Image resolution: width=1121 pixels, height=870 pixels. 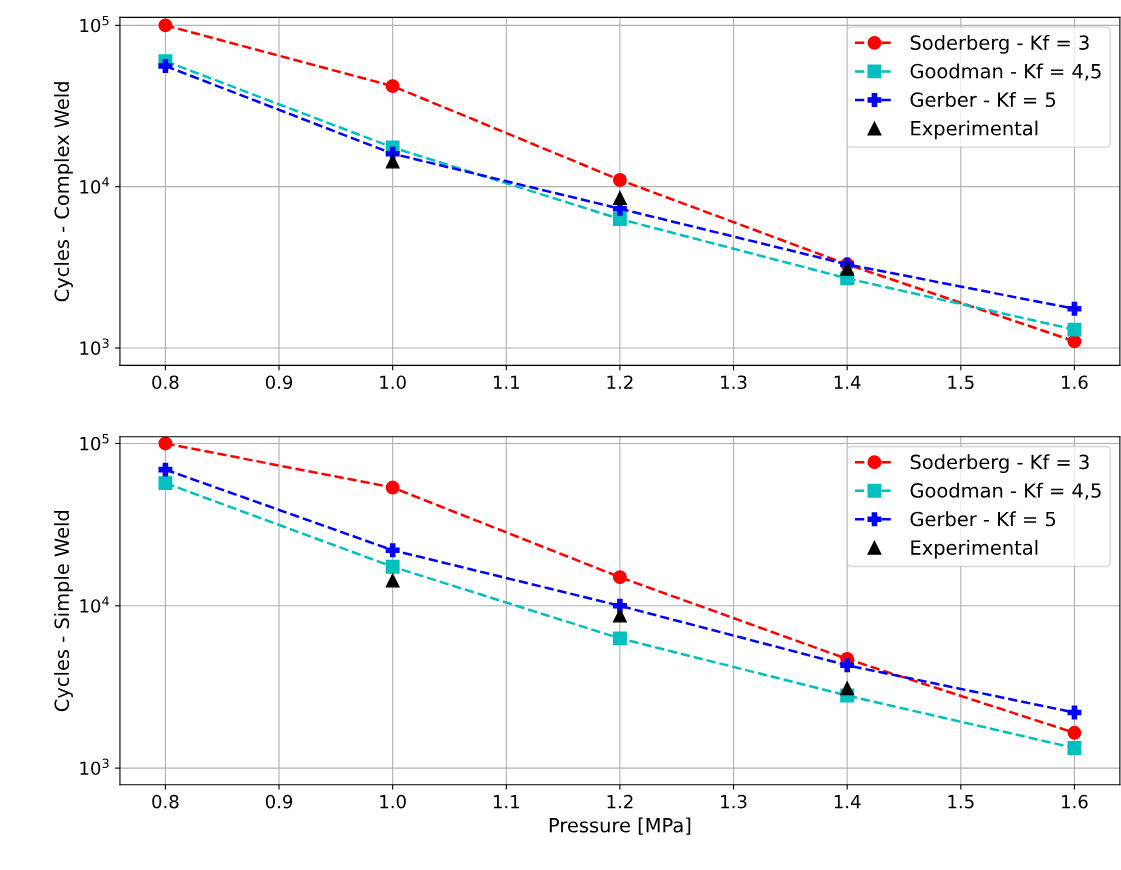 What do you see at coordinates (620, 826) in the screenshot?
I see `x-axis-title: Pressure [MPa]` at bounding box center [620, 826].